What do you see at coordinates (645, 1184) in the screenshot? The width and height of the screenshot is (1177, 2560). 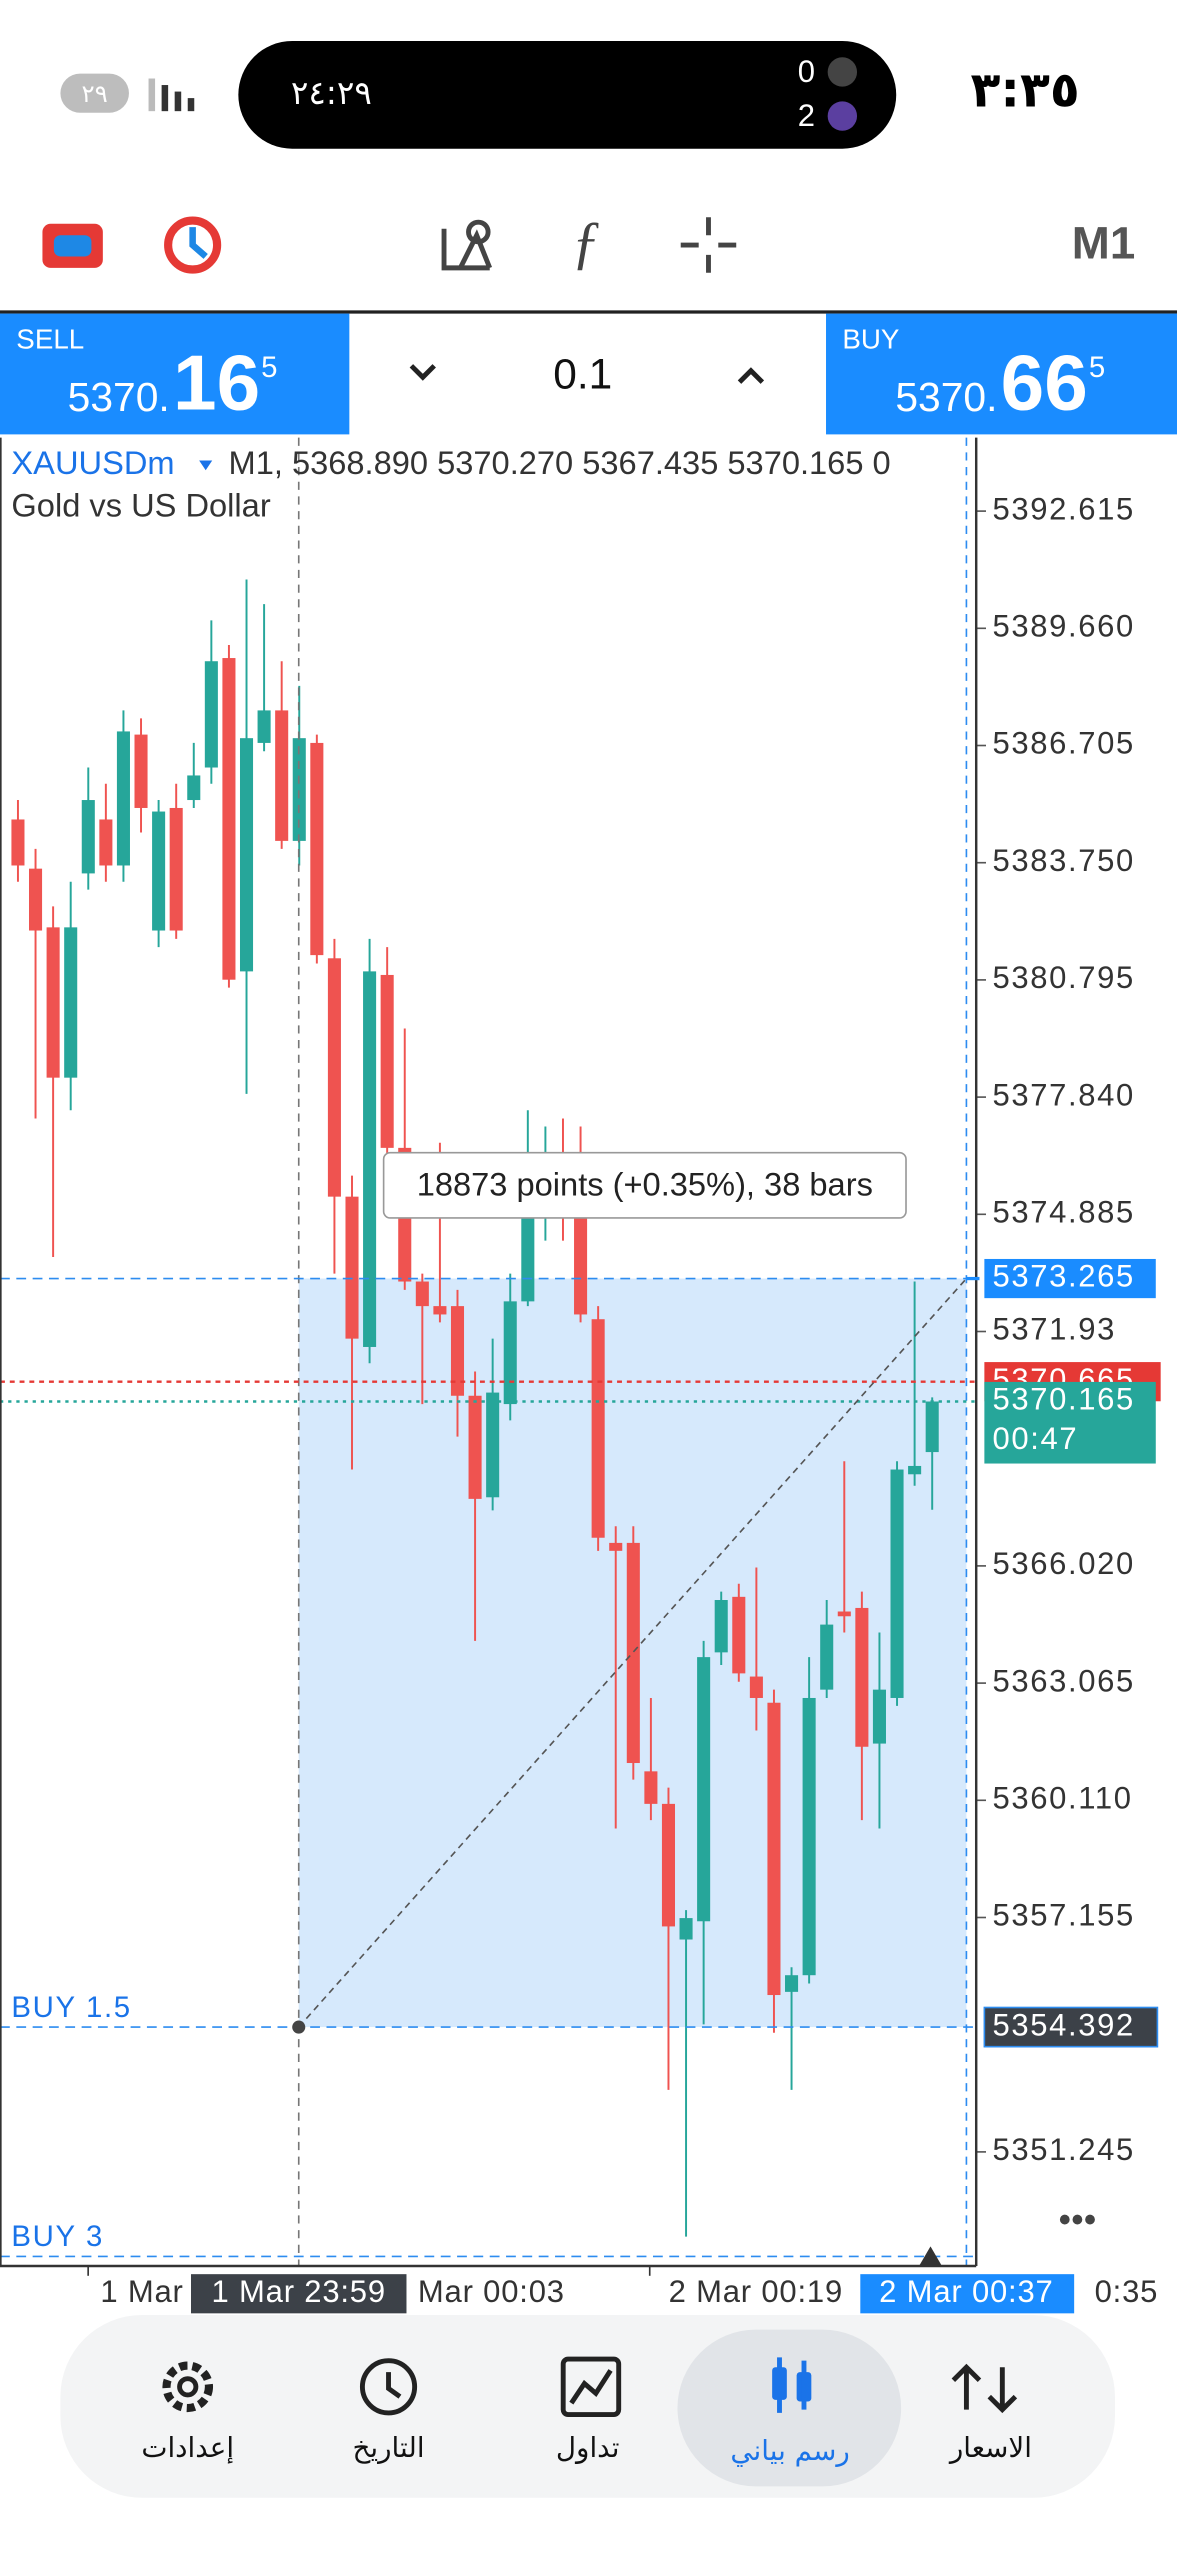 I see `measure-label: 18873 points (+0.35%), 38 bars` at bounding box center [645, 1184].